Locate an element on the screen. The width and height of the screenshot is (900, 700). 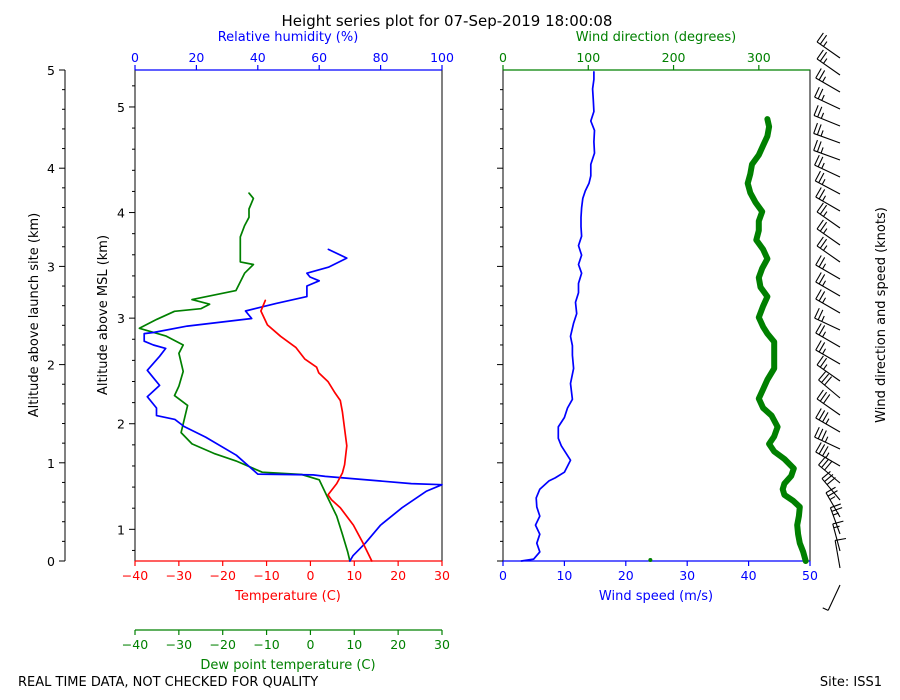
x-axis-wind-direction-tick-label: 200 is located at coordinates (674, 57).